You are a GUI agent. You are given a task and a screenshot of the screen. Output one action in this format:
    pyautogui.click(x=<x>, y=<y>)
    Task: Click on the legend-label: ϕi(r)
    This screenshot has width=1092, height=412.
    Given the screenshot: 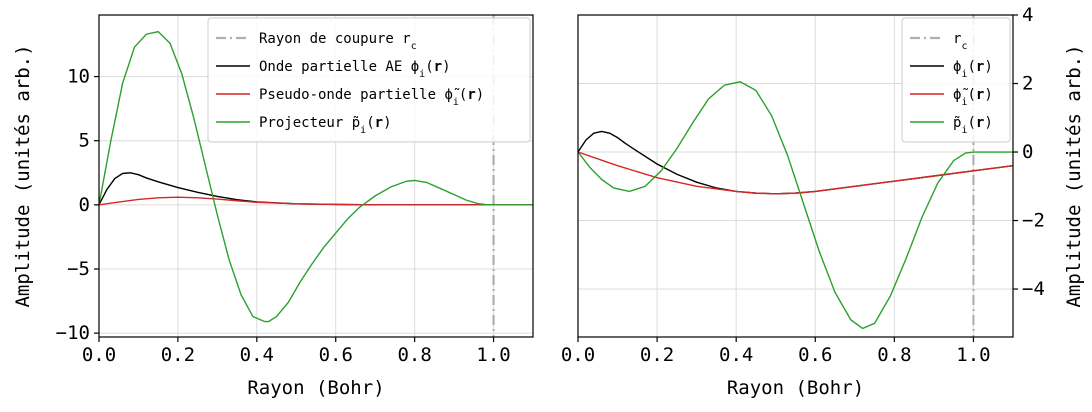 What is the action you would take?
    pyautogui.click(x=973, y=69)
    